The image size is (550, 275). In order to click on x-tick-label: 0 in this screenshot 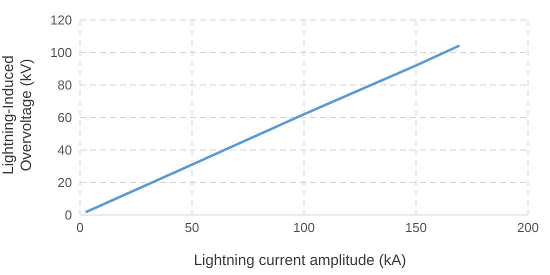, I will do `click(80, 228)`.